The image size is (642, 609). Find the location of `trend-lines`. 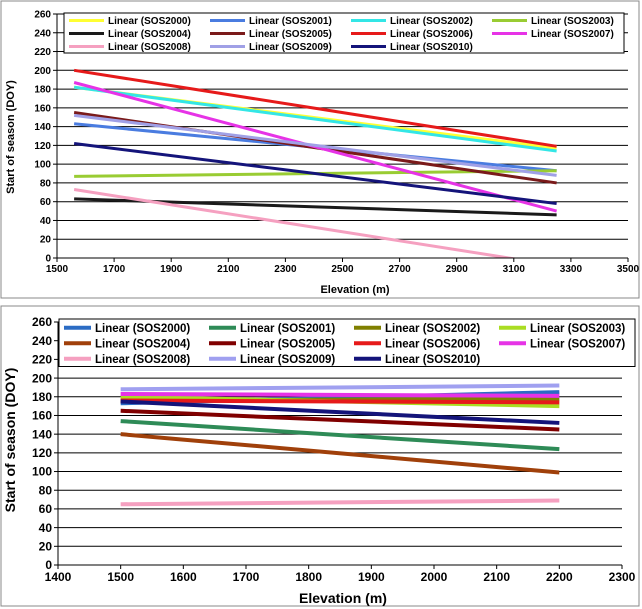

trend-lines is located at coordinates (340, 445).